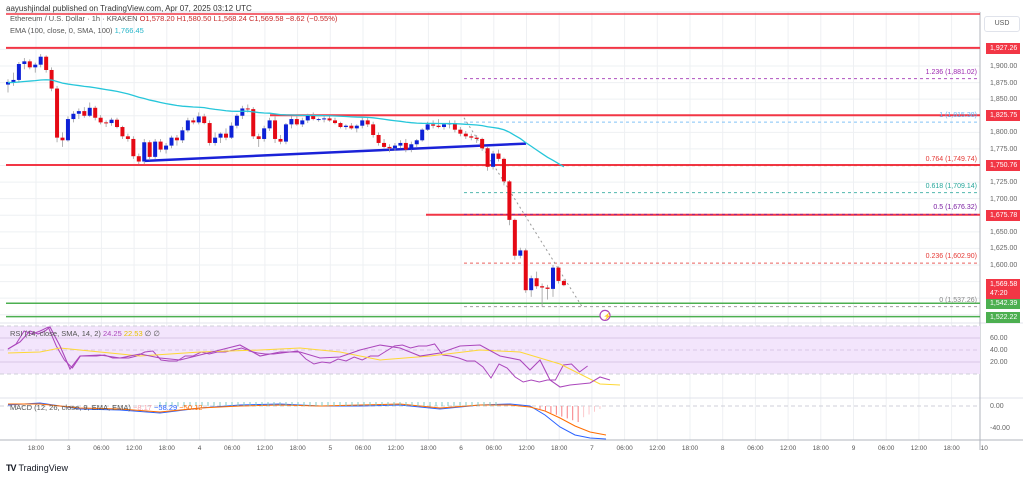 The image size is (1023, 478). What do you see at coordinates (266, 18) in the screenshot?
I see `ohlc-close: C1,569.58` at bounding box center [266, 18].